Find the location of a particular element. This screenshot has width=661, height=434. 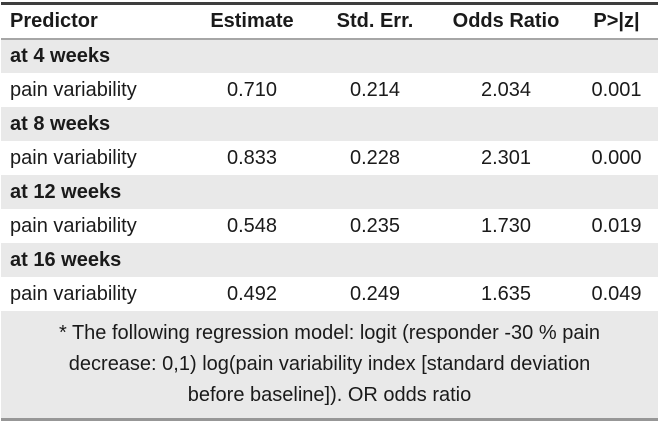

data-row-8-weeks: pain variability 0.833 0.228 2.301 0.000 is located at coordinates (329, 158).